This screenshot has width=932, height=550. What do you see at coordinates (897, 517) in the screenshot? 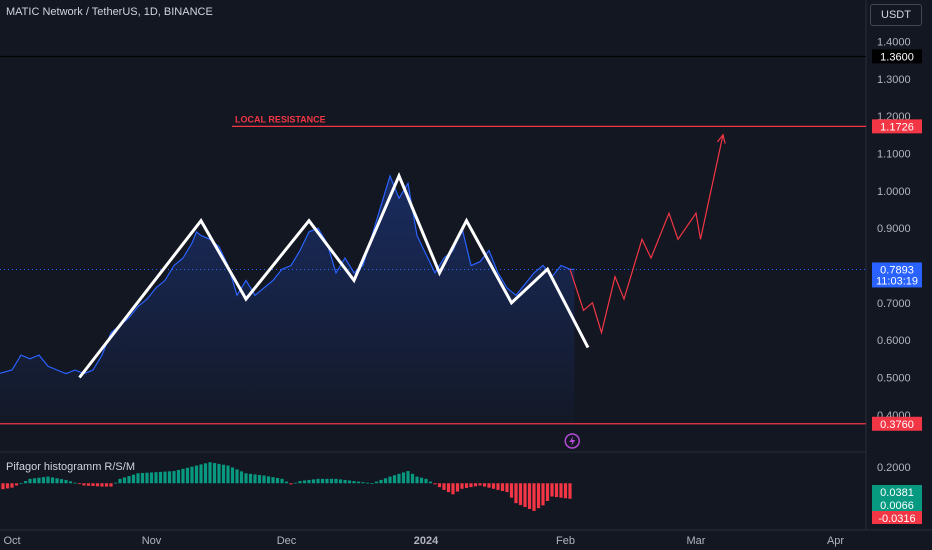
I see `indicator-value-badge` at bounding box center [897, 517].